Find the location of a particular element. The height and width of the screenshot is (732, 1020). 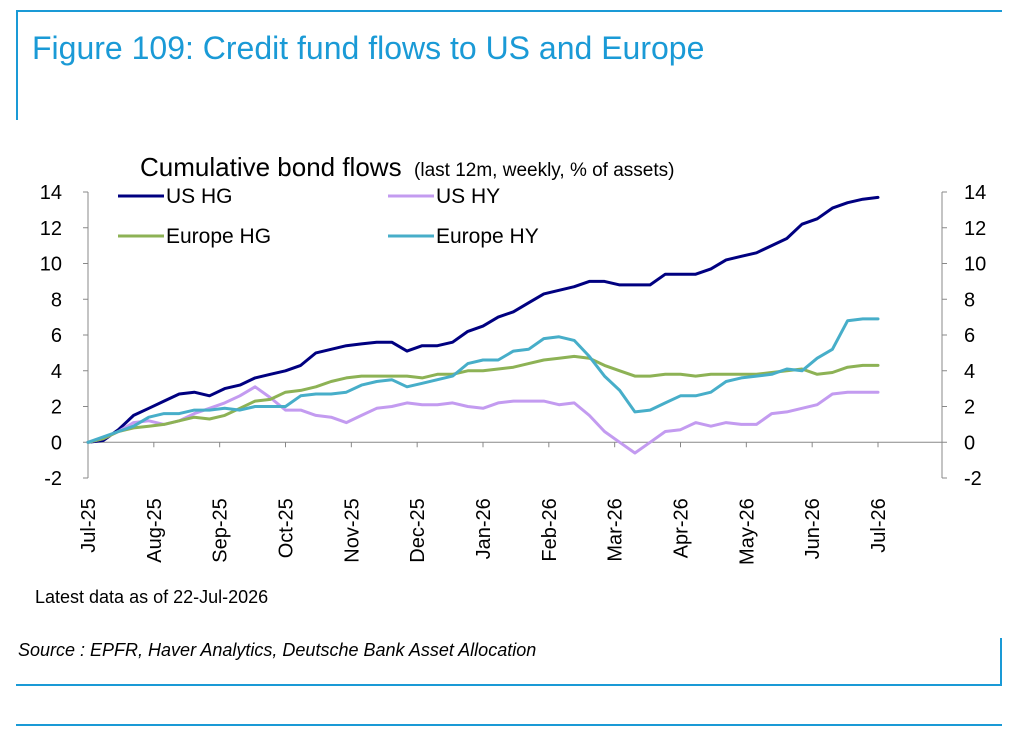

x-tick-label: Jul-26 is located at coordinates (879, 525).